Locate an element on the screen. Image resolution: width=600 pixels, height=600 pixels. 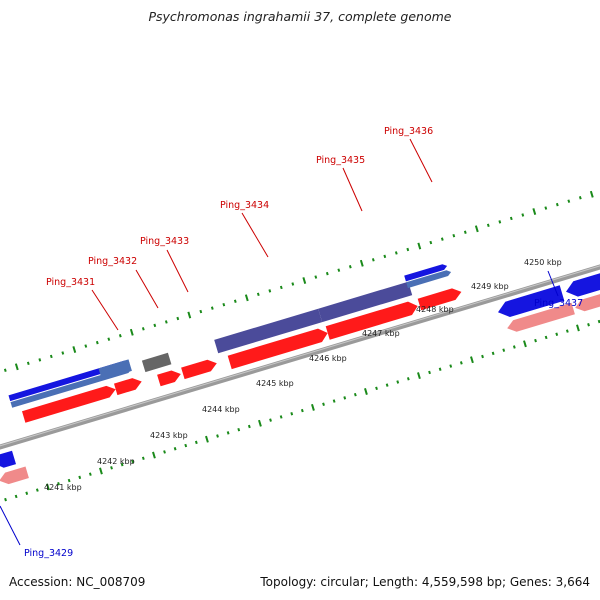
cds-ping3437 is located at coordinates (541, 317).